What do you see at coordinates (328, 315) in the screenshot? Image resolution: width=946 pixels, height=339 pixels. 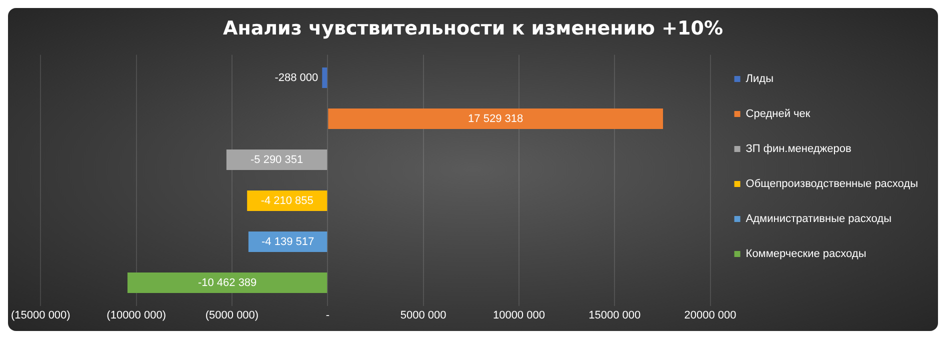 I see `x-tick-label: -` at bounding box center [328, 315].